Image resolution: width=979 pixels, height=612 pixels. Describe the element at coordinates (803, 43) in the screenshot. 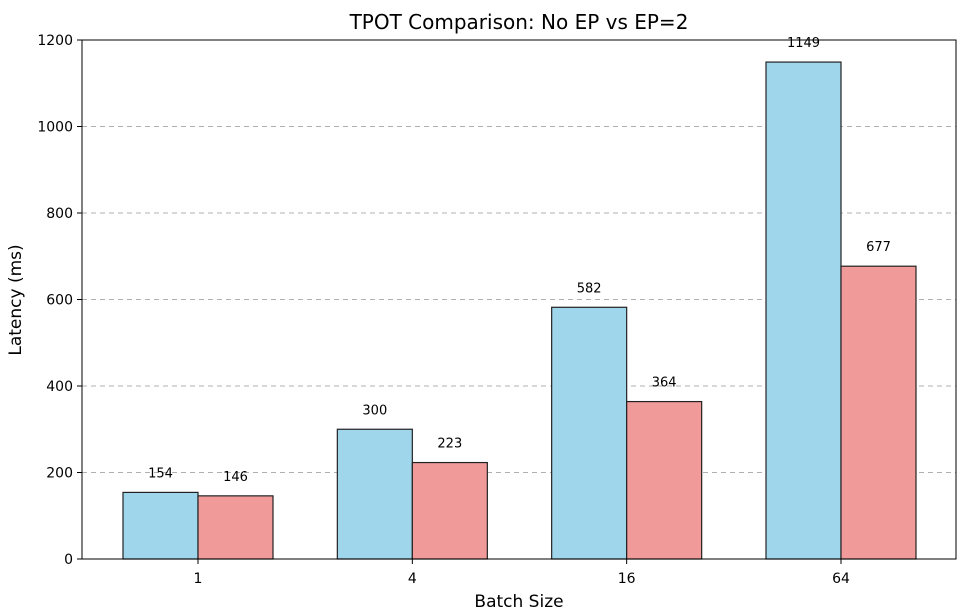

I see `bar-value-label: 1149` at that location.